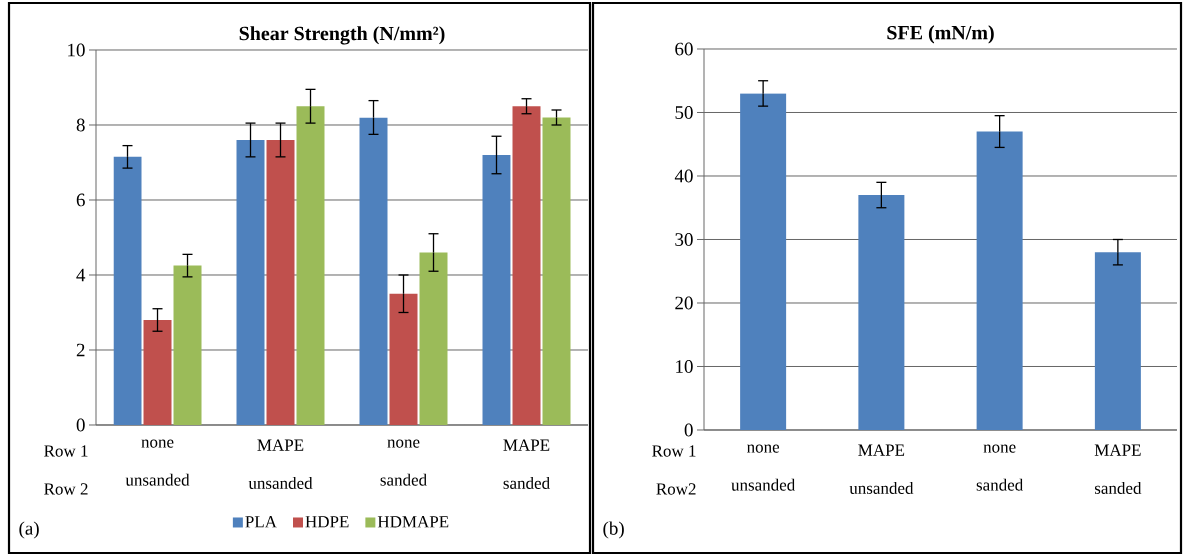  I want to click on text: (a), so click(29, 530).